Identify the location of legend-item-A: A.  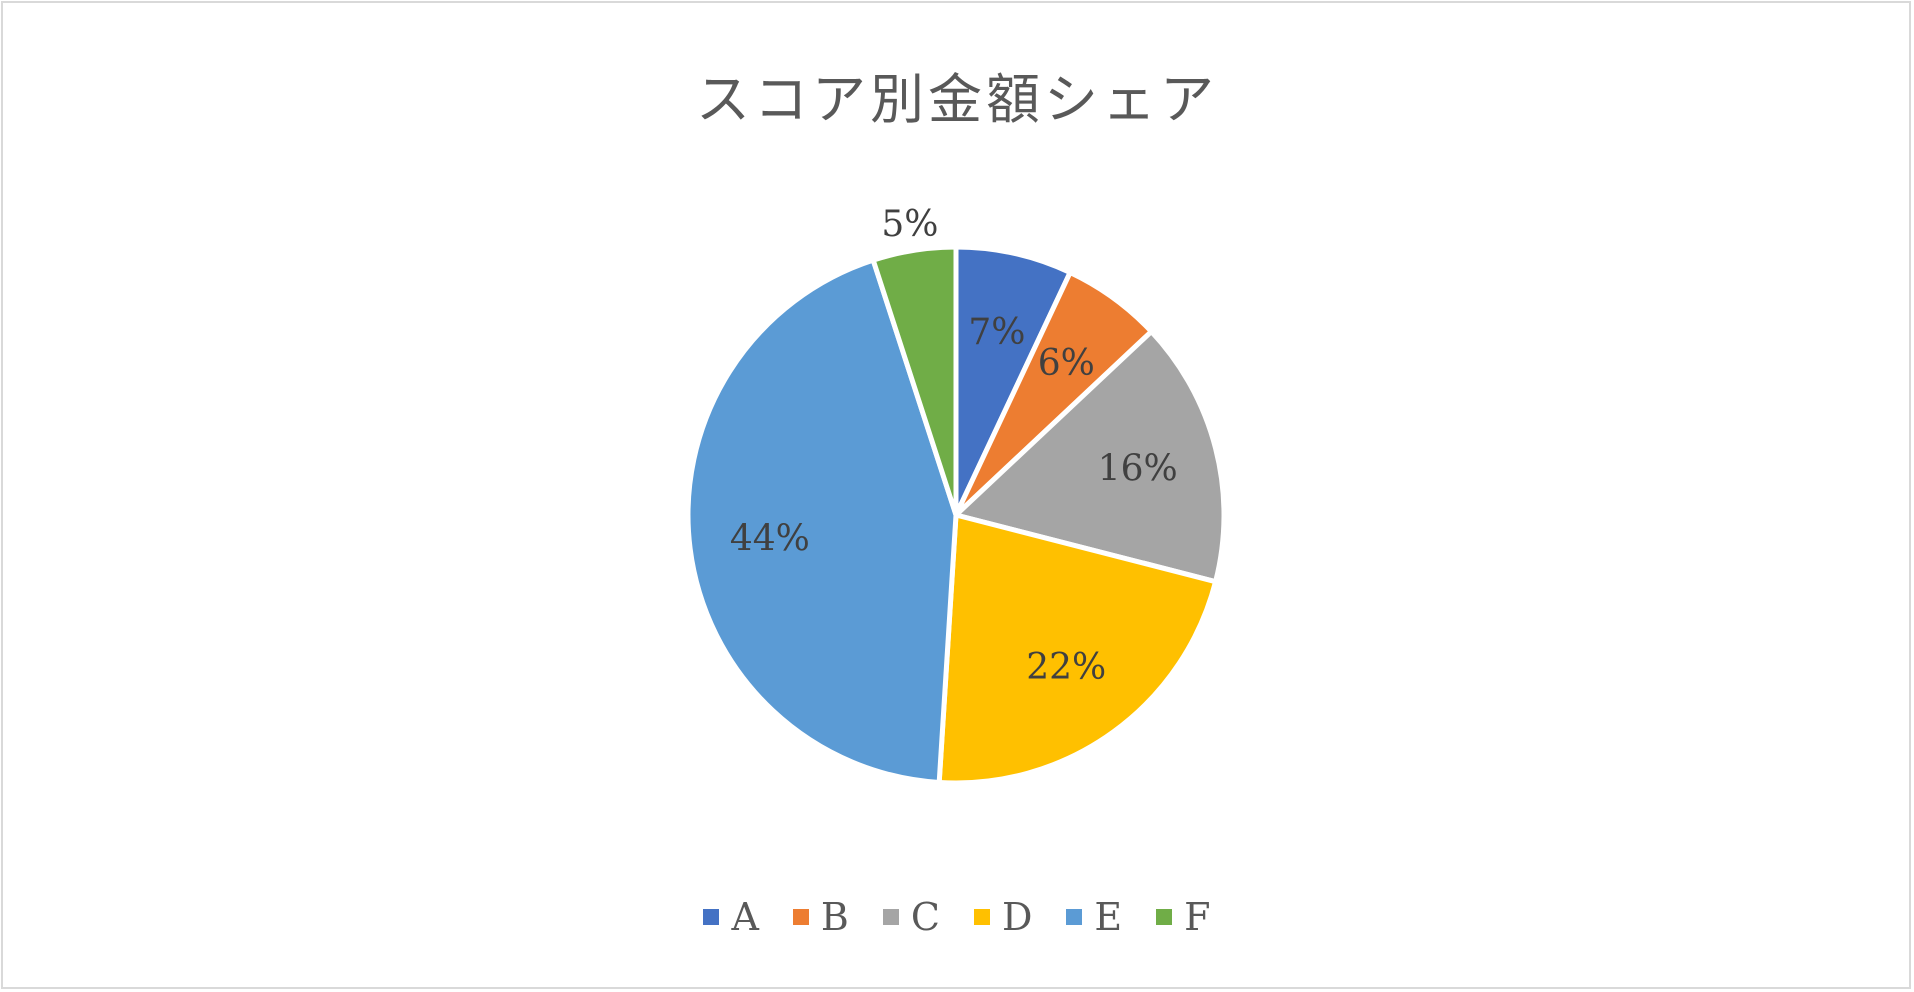
(731, 917).